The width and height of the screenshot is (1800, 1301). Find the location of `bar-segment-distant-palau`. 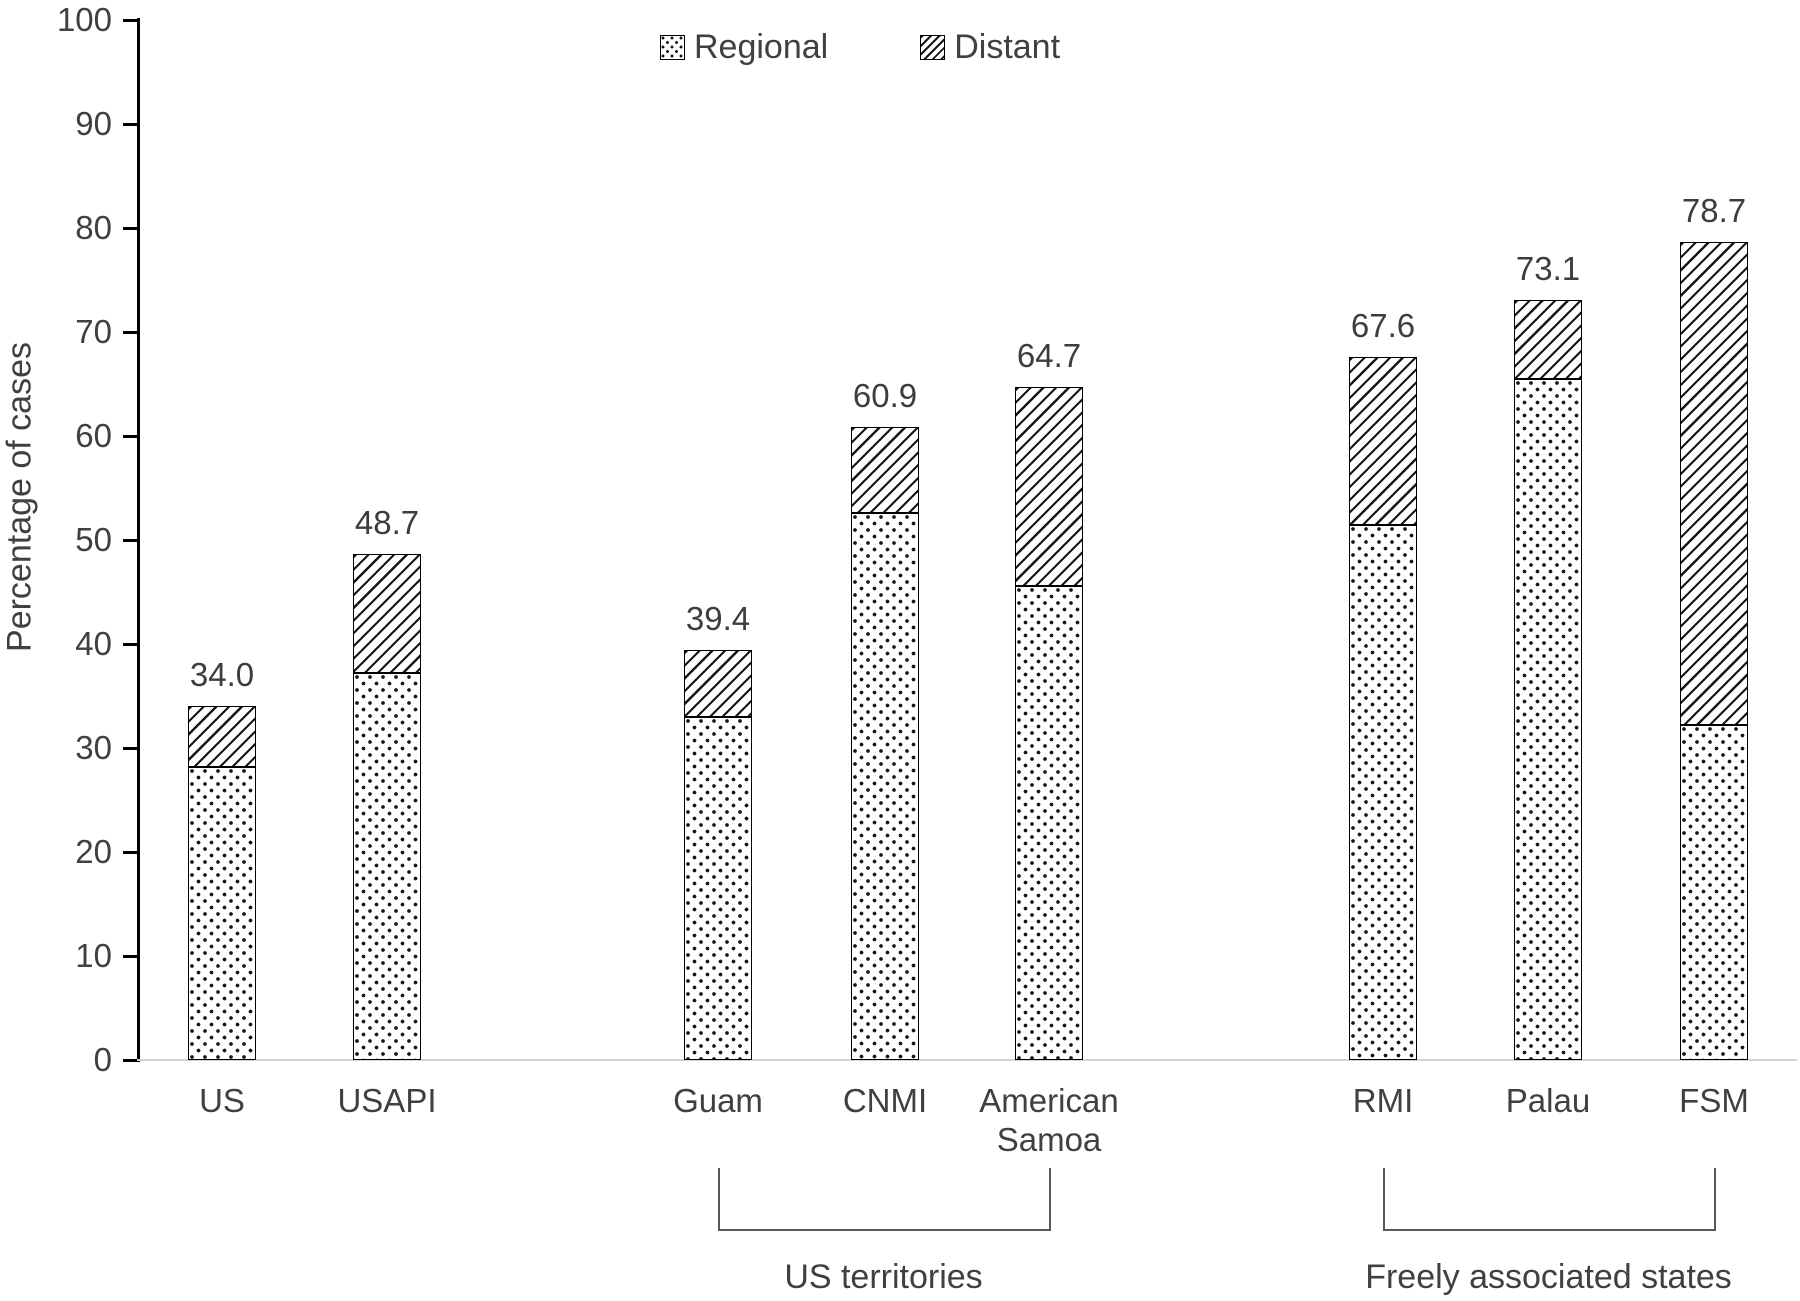

bar-segment-distant-palau is located at coordinates (1548, 339).